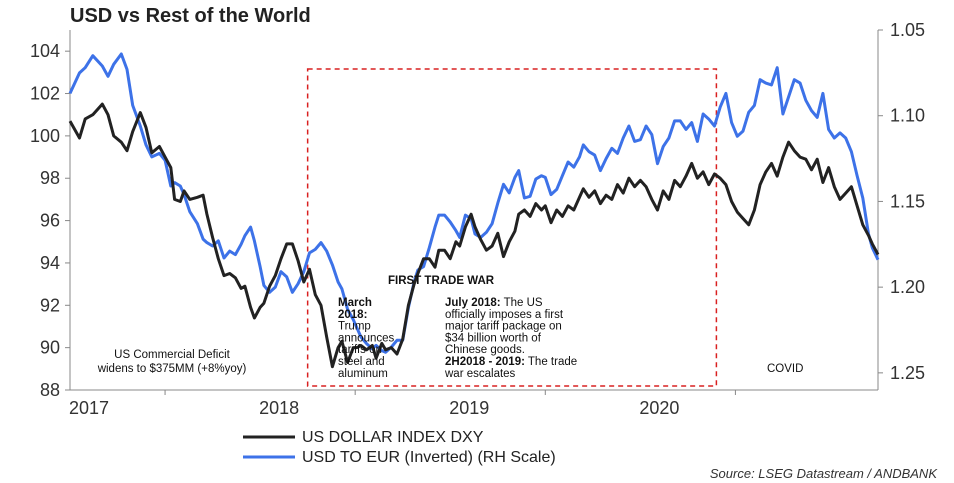  What do you see at coordinates (402, 404) in the screenshot?
I see `x-axis: 2017 2018 2019 2020` at bounding box center [402, 404].